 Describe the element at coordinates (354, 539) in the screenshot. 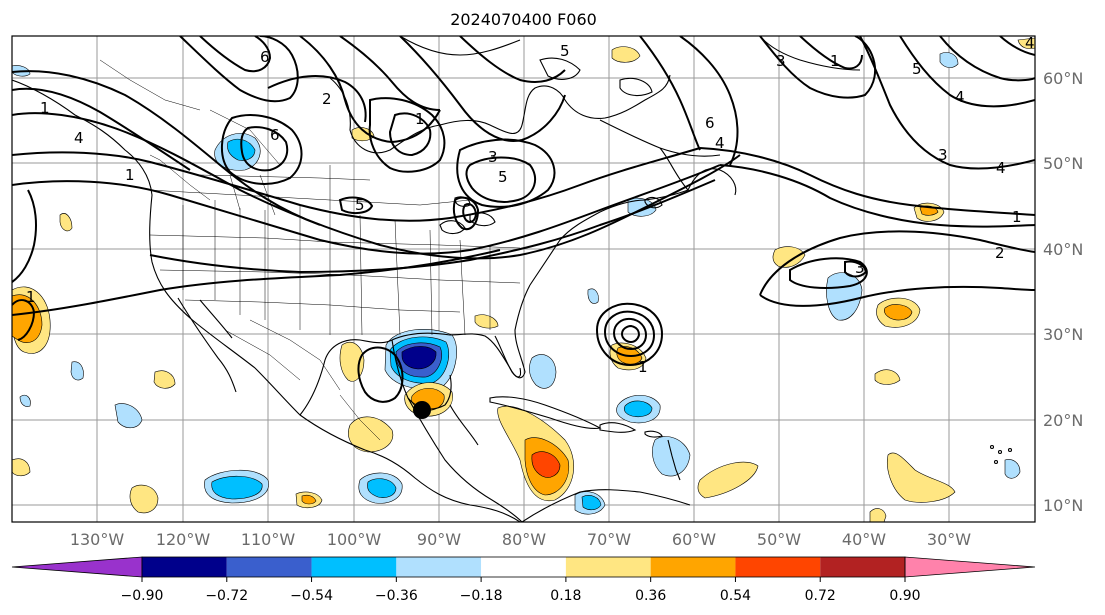

I see `lon-label: 100°W` at that location.